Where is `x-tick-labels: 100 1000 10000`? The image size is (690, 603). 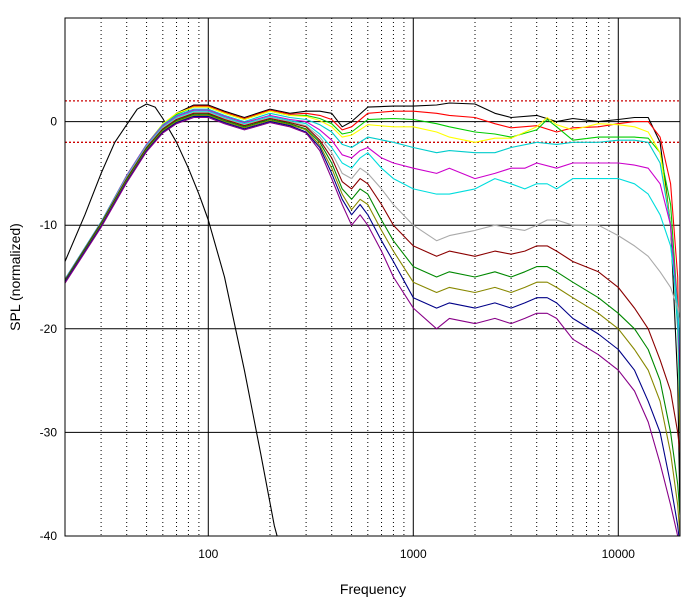
x-tick-labels: 100 1000 10000 is located at coordinates (416, 554).